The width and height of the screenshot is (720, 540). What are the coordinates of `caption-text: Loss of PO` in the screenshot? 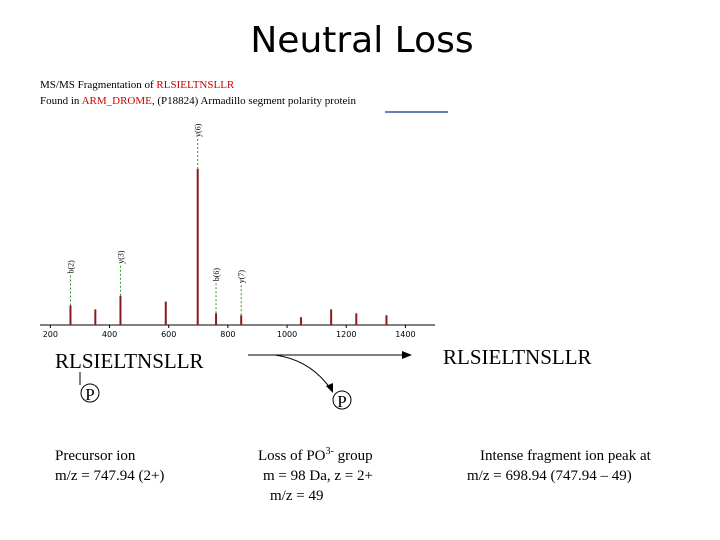 It's located at (292, 456).